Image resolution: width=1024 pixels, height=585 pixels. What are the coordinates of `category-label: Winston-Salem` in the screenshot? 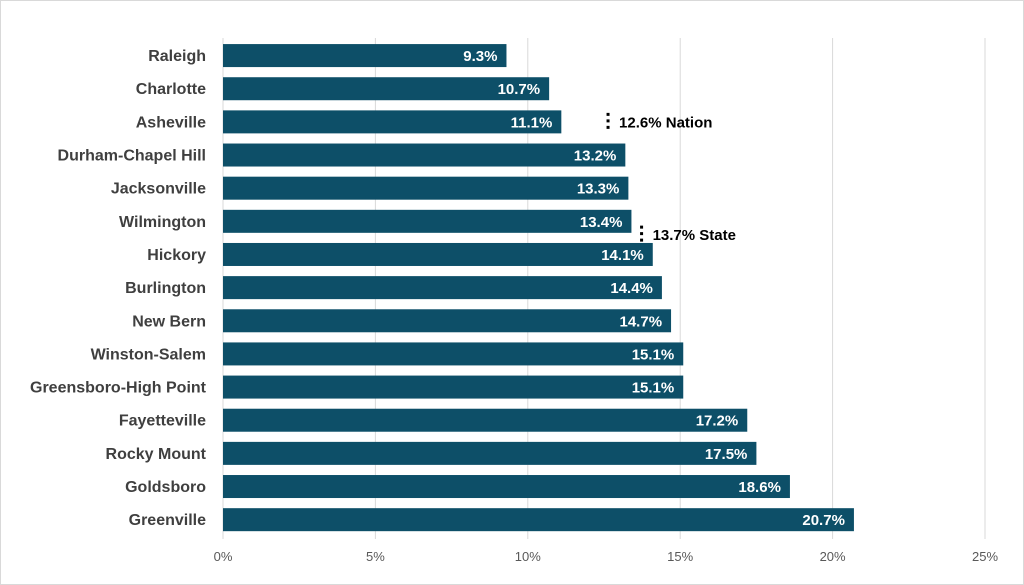 It's located at (148, 354).